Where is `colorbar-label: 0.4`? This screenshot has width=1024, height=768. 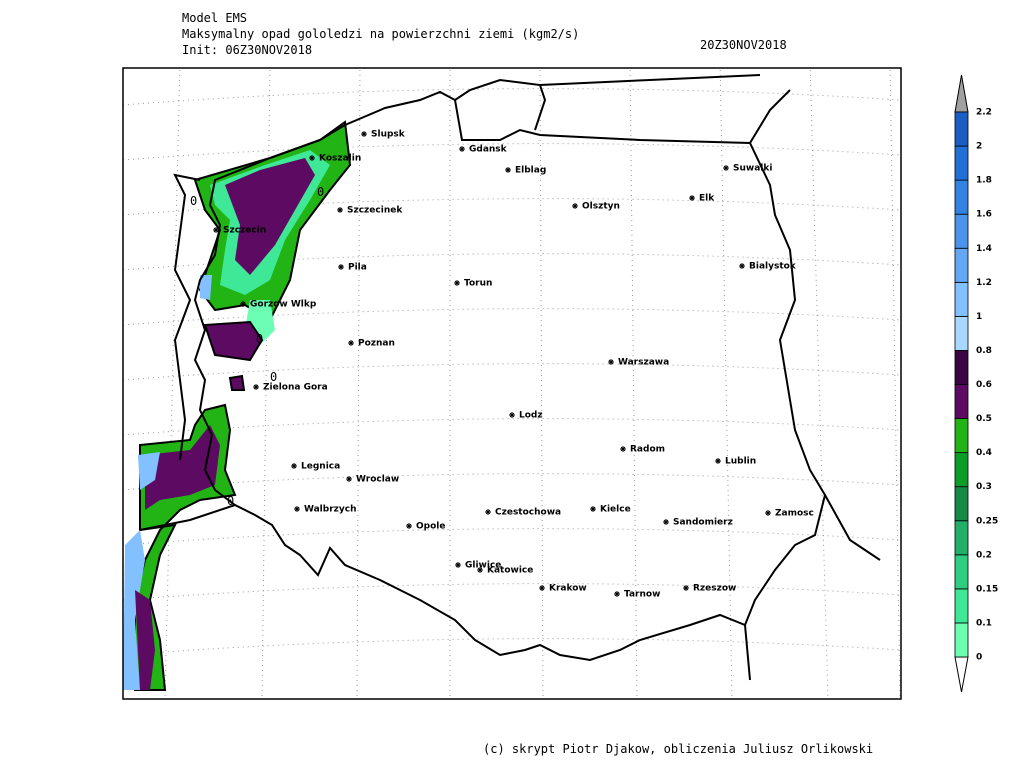 colorbar-label: 0.4 is located at coordinates (984, 453).